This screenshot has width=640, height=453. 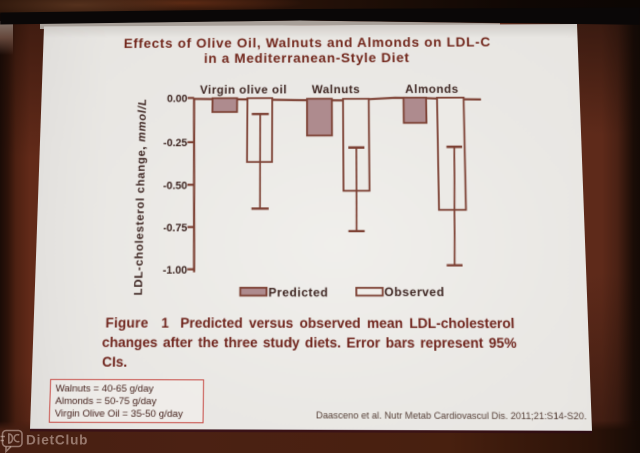 What do you see at coordinates (177, 99) in the screenshot?
I see `svg-text: 0.00` at bounding box center [177, 99].